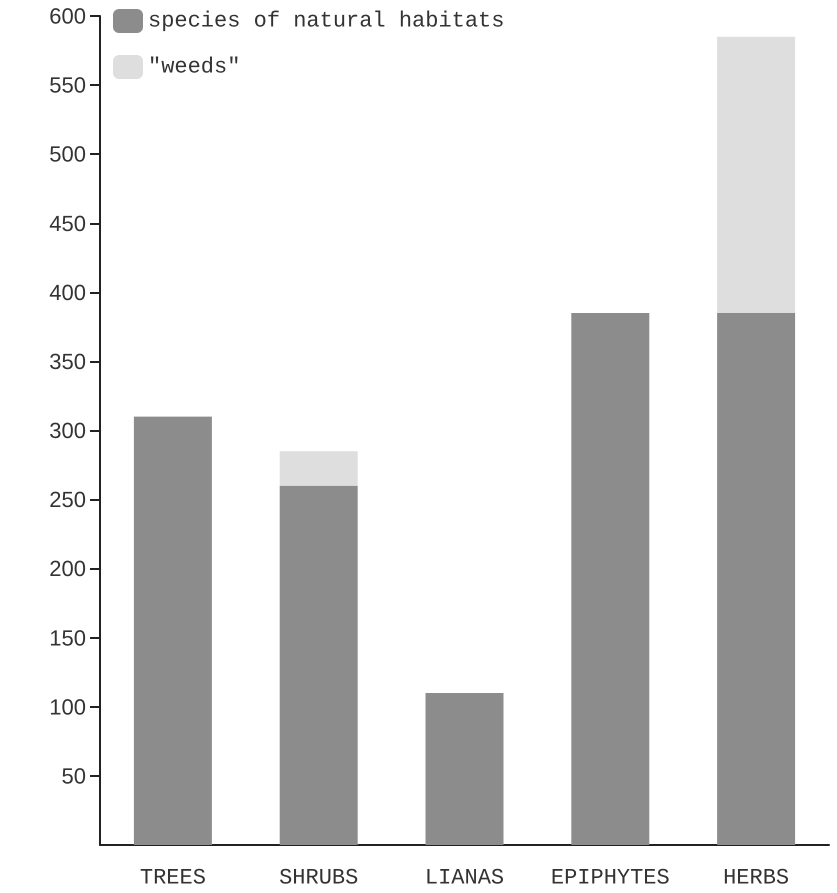 This screenshot has width=837, height=893. Describe the element at coordinates (67, 16) in the screenshot. I see `y-tick-label: 600` at that location.